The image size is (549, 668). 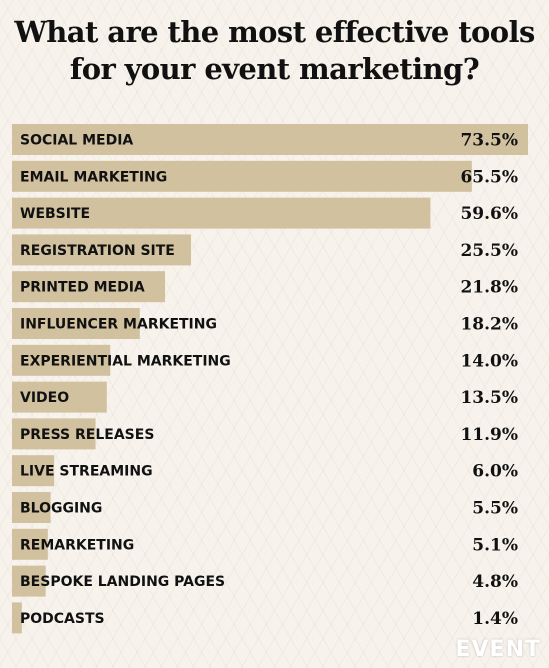 What do you see at coordinates (61, 509) in the screenshot?
I see `category-label-blogging: BLOGGING` at bounding box center [61, 509].